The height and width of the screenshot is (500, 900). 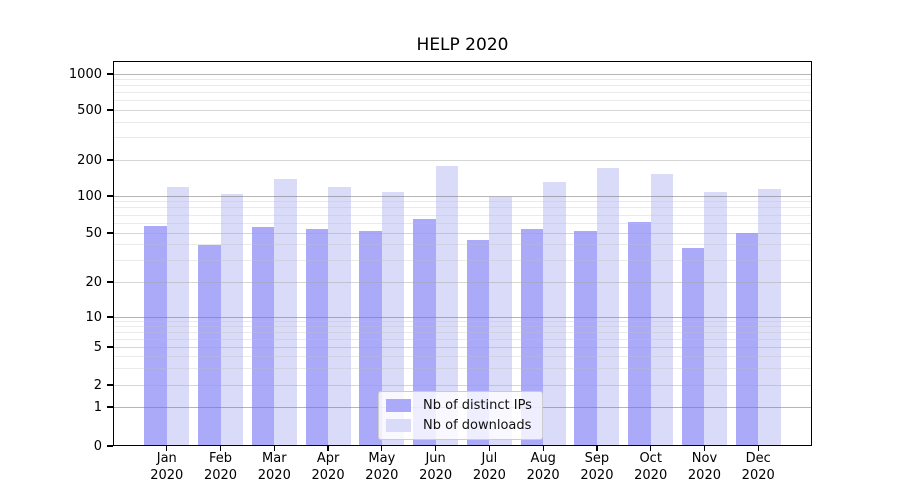 What do you see at coordinates (758, 458) in the screenshot?
I see `month-label: Dec` at bounding box center [758, 458].